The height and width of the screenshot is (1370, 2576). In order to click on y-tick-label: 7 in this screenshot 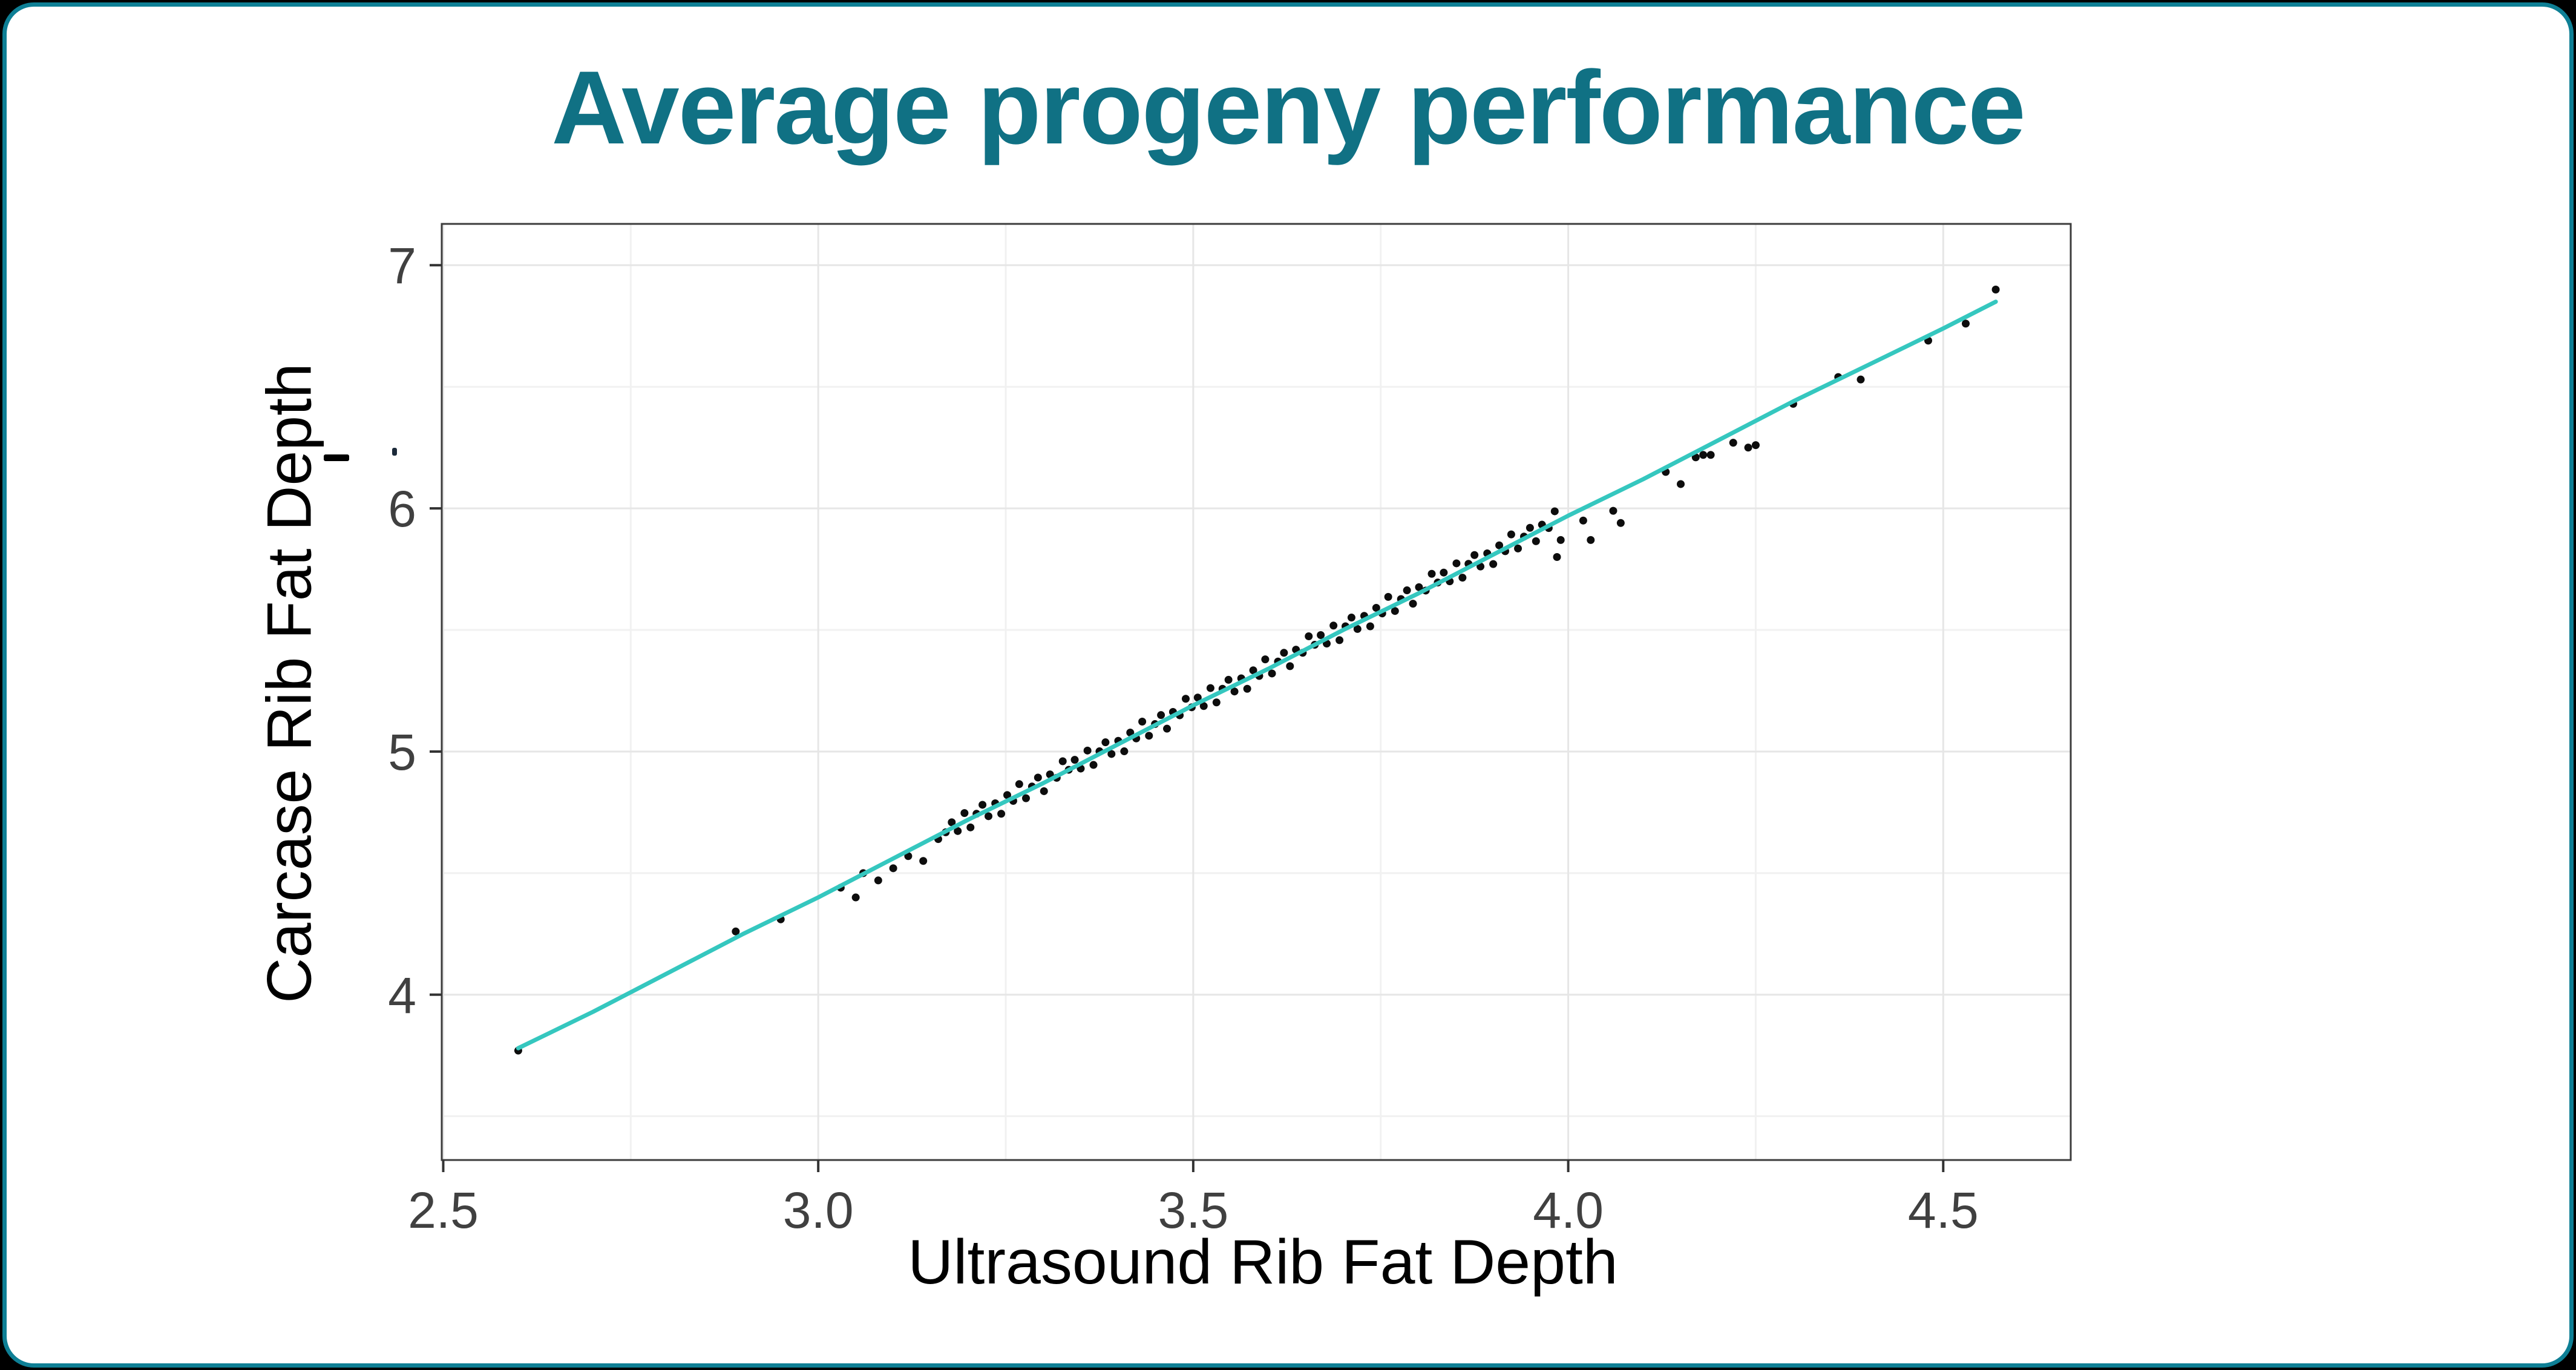, I will do `click(402, 265)`.